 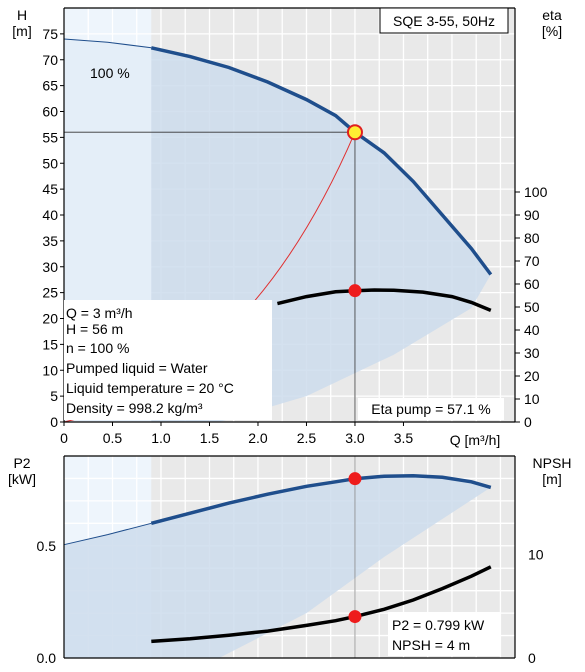 I want to click on head-curve-low-flow, so click(x=107, y=43).